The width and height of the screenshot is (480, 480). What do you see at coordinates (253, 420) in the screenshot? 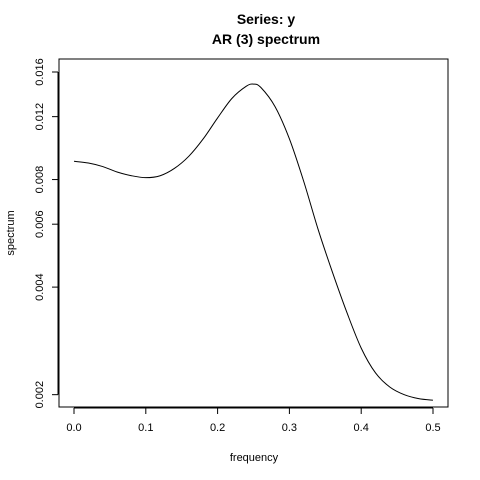
I see `x-axis: 0.0 0.1 0.2 0.3 0.4 0.5` at bounding box center [253, 420].